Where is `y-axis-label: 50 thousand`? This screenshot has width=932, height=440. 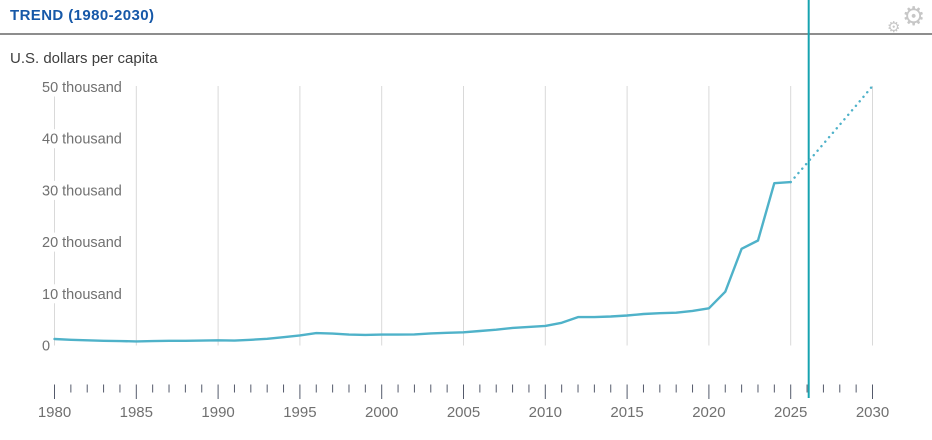
y-axis-label: 50 thousand is located at coordinates (82, 88).